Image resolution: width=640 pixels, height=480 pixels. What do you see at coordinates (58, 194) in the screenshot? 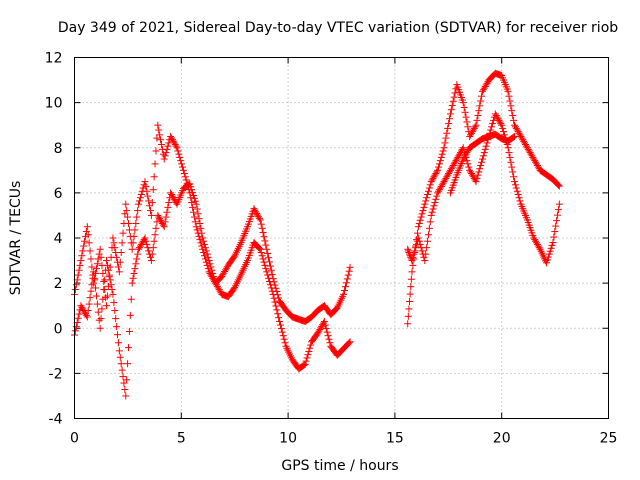
I see `y-tick-label: 6` at bounding box center [58, 194].